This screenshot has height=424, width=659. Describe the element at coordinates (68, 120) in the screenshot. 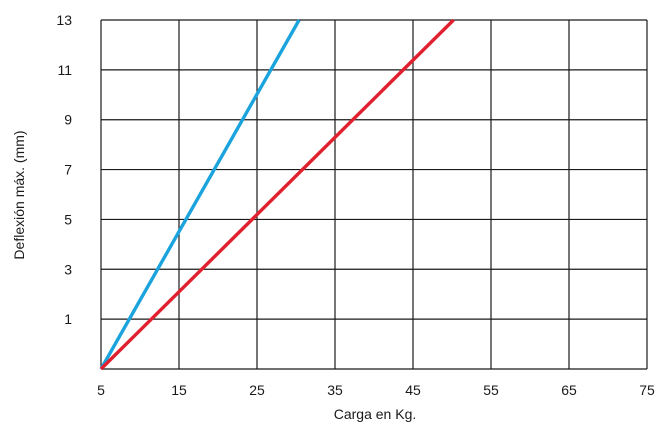

I see `y-tick-label: 9` at that location.